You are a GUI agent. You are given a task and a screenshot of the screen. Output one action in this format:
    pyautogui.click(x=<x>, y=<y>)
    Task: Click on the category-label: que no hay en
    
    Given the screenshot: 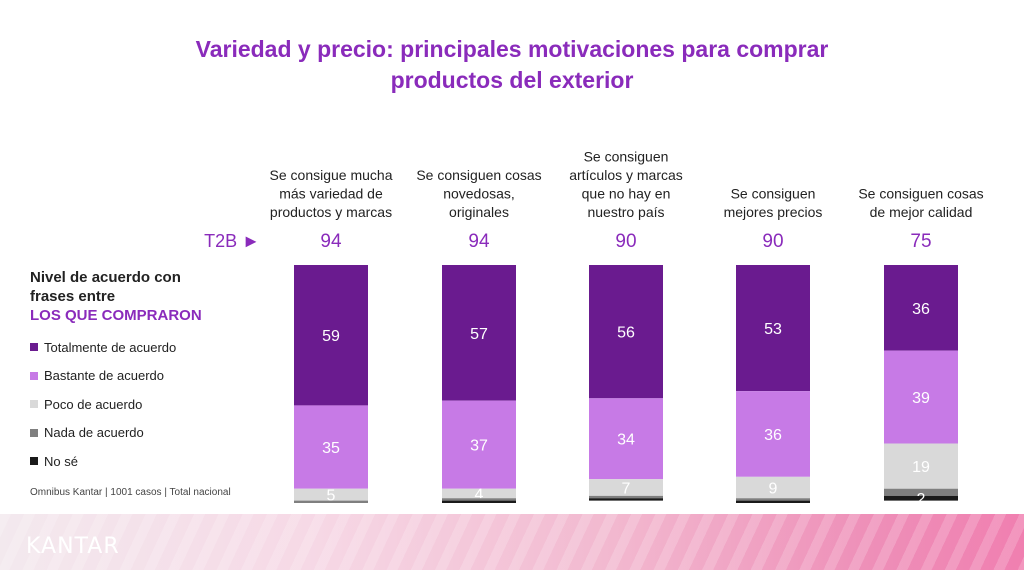 What is the action you would take?
    pyautogui.click(x=626, y=194)
    